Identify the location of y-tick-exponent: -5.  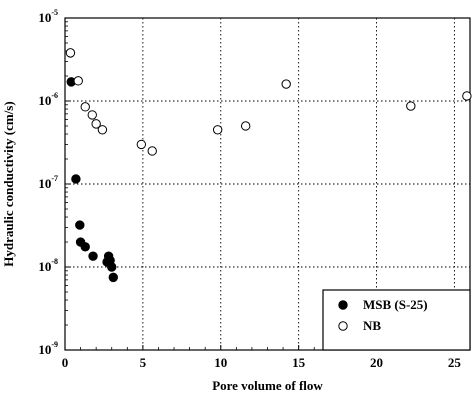
(54, 12).